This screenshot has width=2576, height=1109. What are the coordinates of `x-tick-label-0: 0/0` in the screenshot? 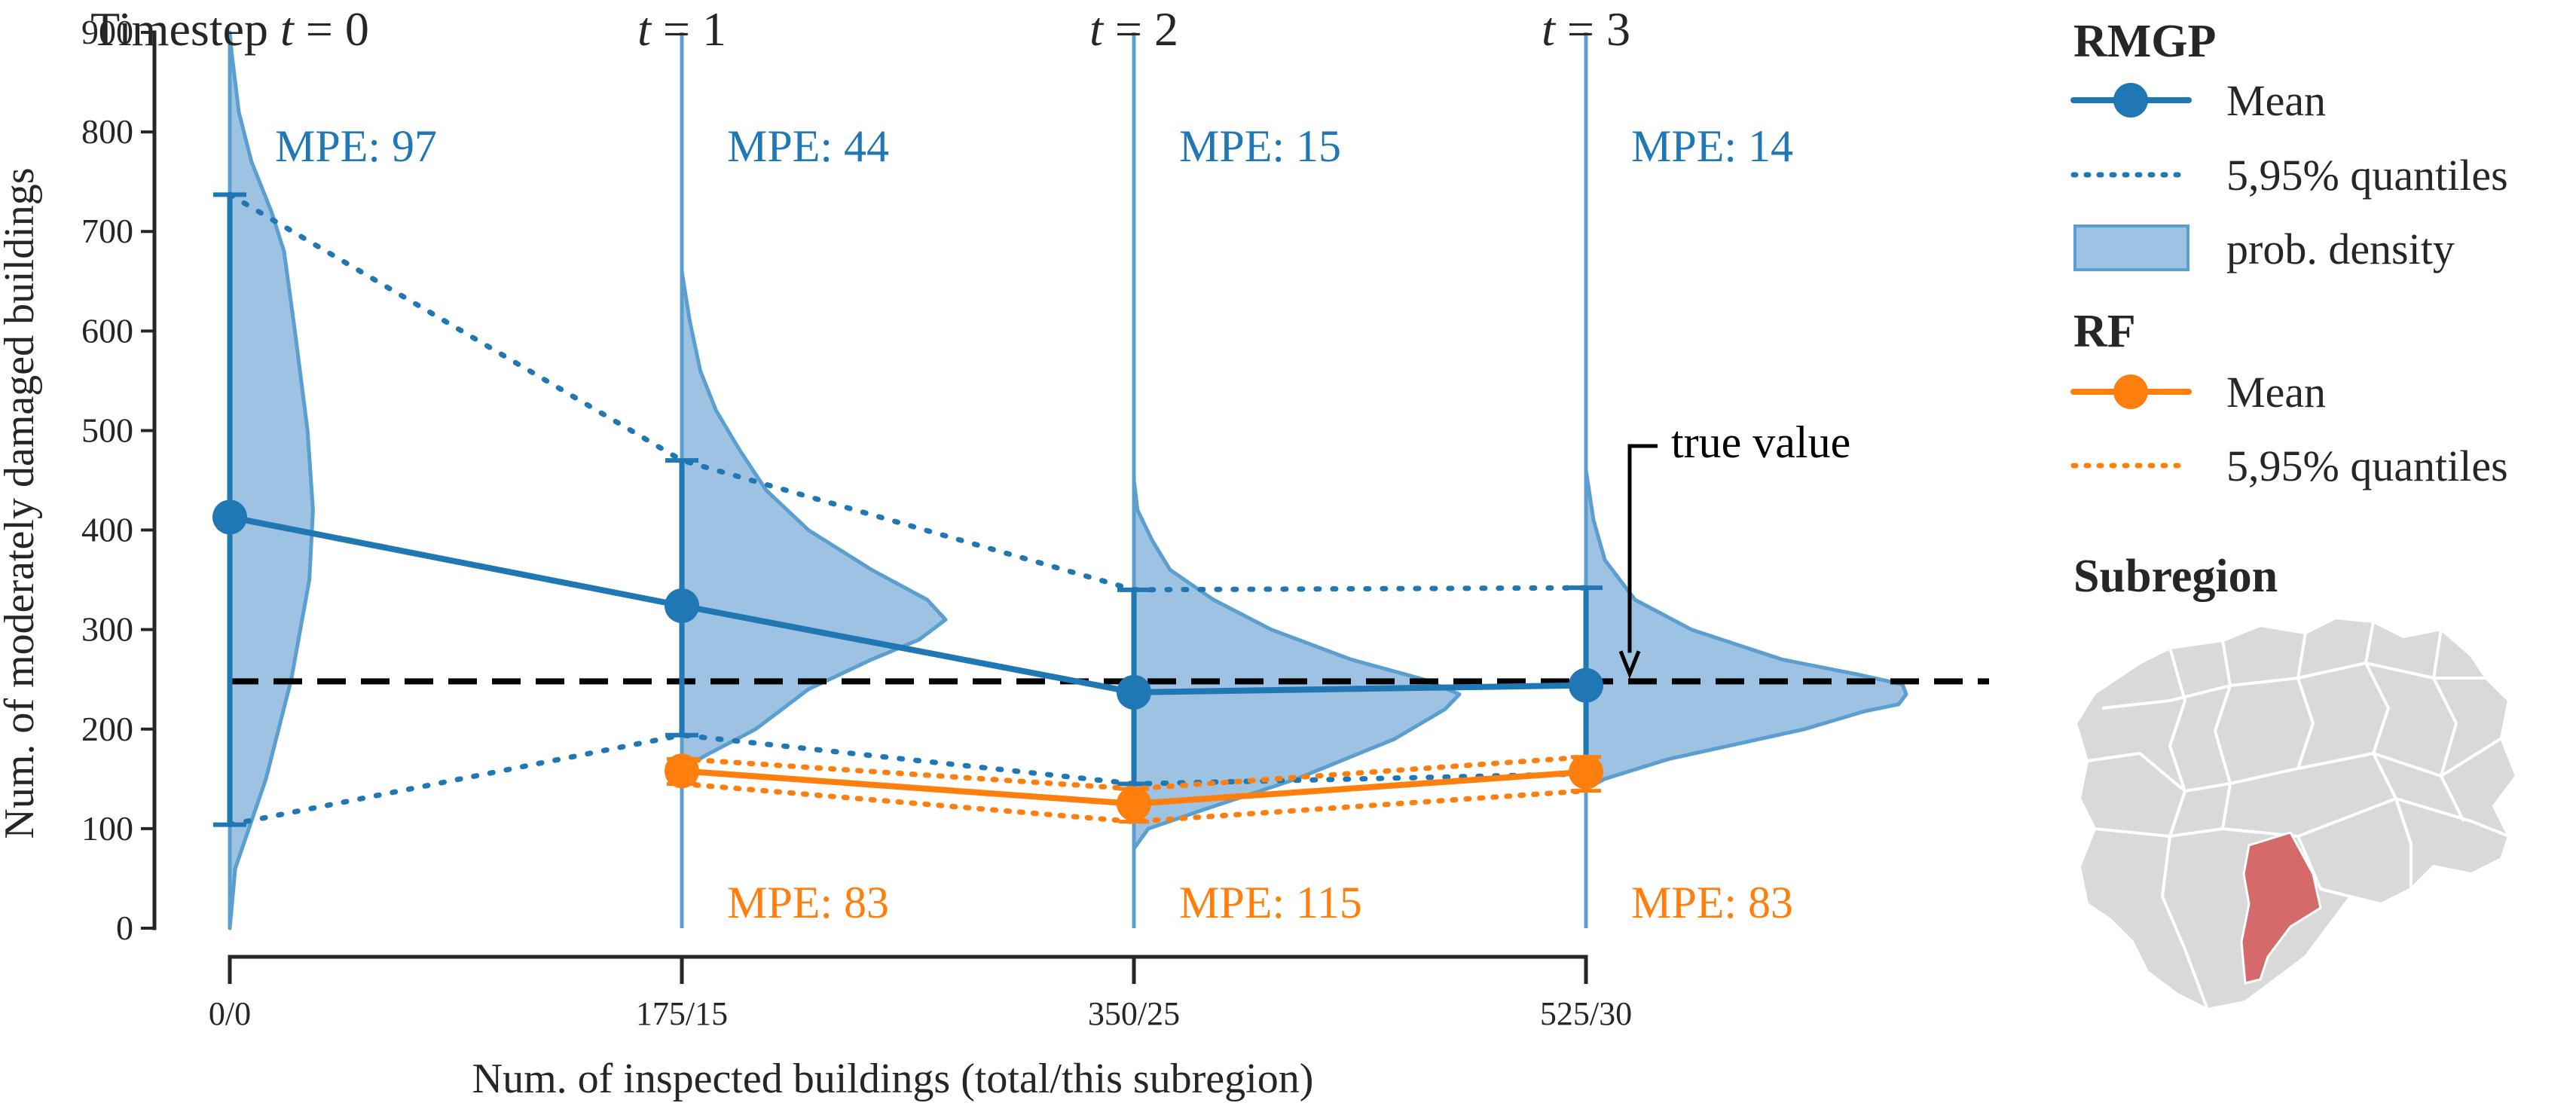 It's located at (230, 1013).